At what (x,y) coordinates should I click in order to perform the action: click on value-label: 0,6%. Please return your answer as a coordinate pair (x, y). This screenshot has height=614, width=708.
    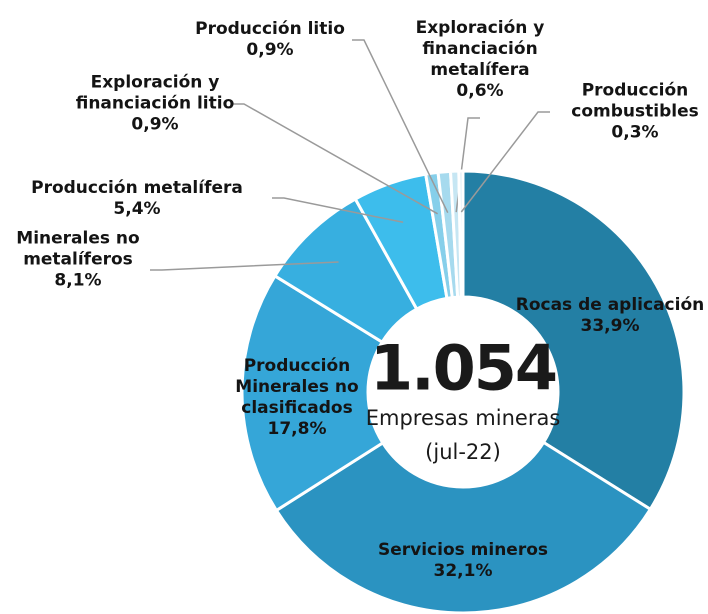
    Looking at the image, I should click on (480, 91).